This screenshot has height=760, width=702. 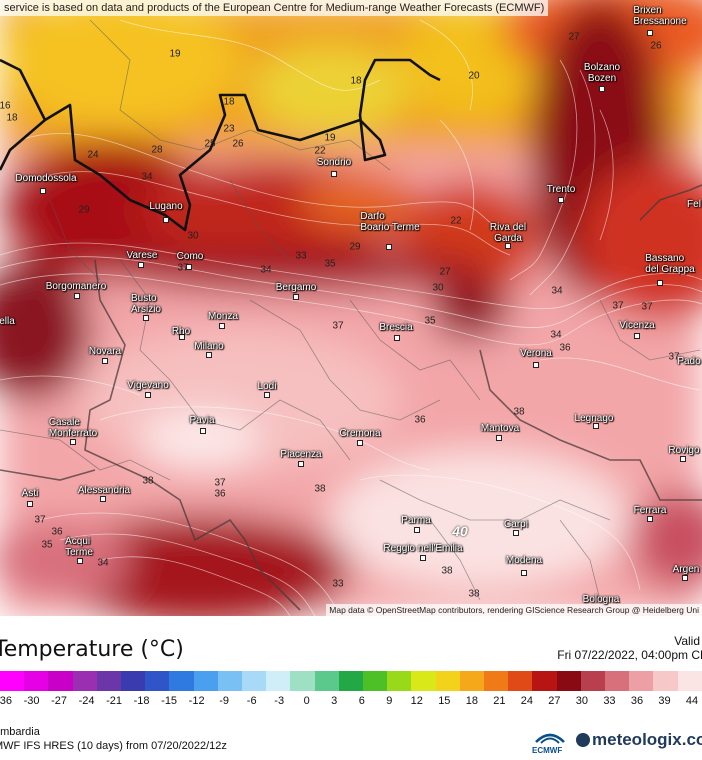 I want to click on city-label-bolzano: Bolzano Bozen, so click(x=602, y=73).